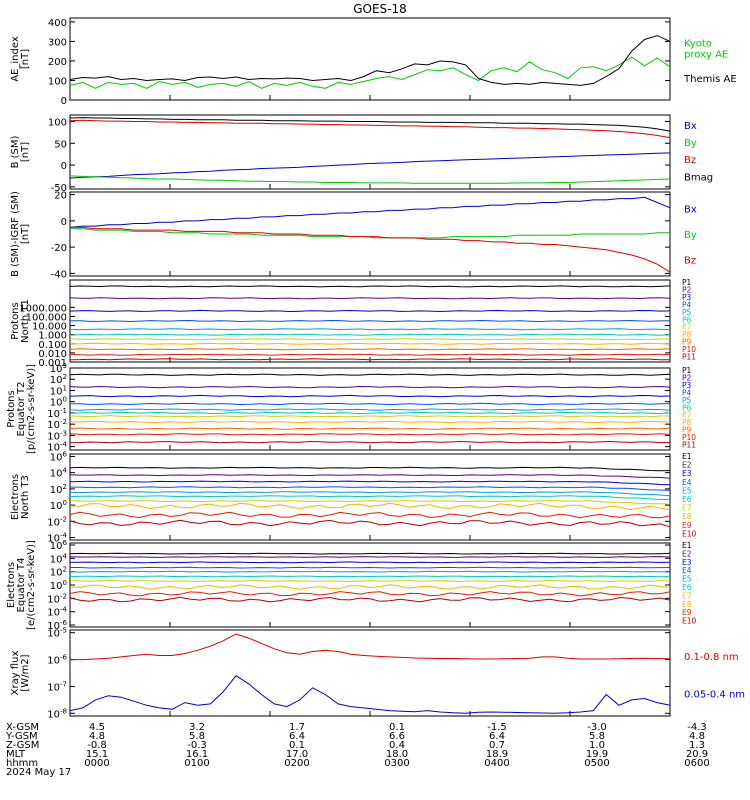 The width and height of the screenshot is (750, 800). Describe the element at coordinates (15, 59) in the screenshot. I see `y-axis-label: AE_index` at that location.